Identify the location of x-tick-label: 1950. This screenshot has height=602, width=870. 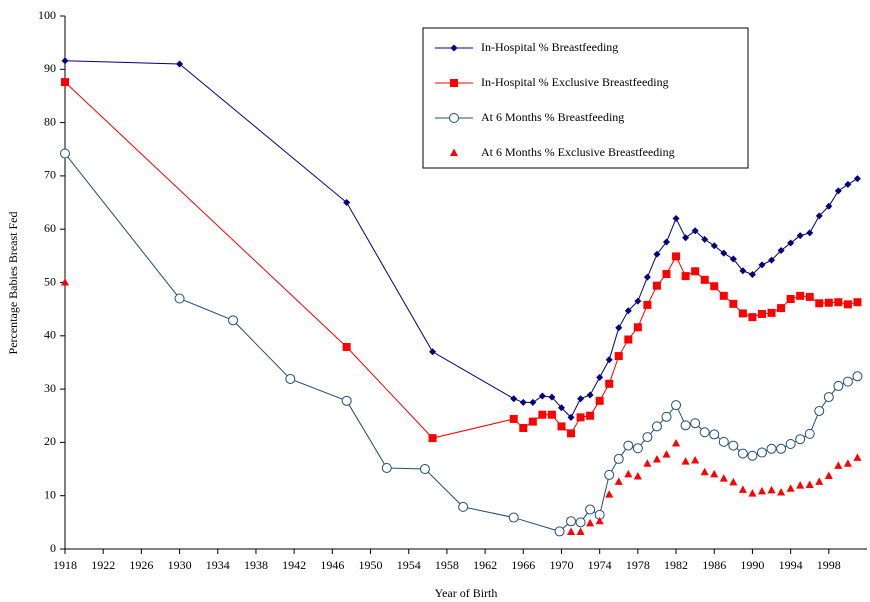
(371, 565).